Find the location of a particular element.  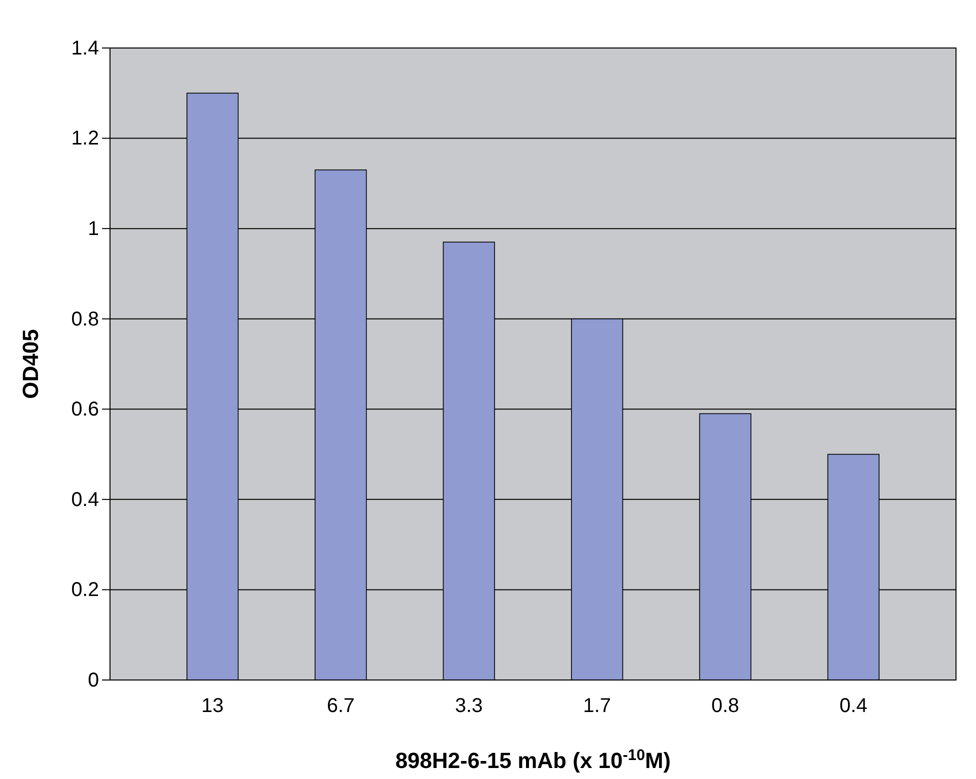

y-tick-label: 0.6 is located at coordinates (85, 409).